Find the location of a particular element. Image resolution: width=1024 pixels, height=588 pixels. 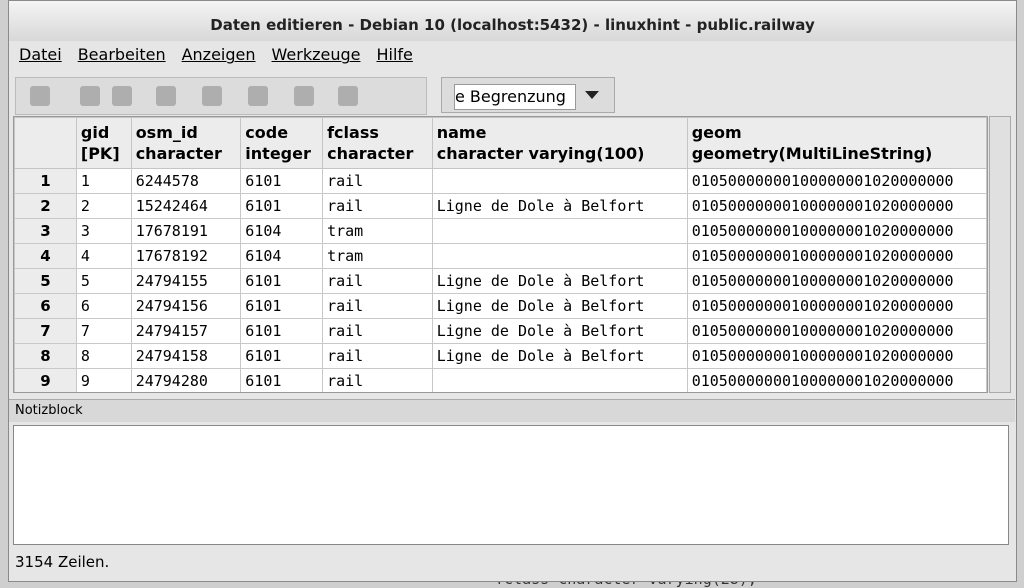

cell: 5 is located at coordinates (103, 281).